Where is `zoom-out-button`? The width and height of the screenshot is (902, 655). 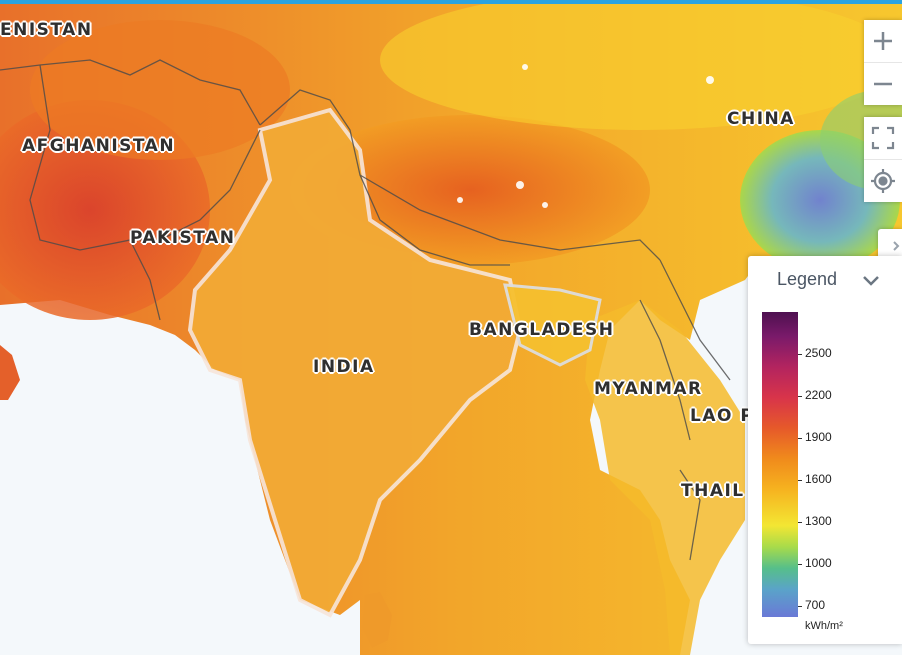 zoom-out-button is located at coordinates (883, 83).